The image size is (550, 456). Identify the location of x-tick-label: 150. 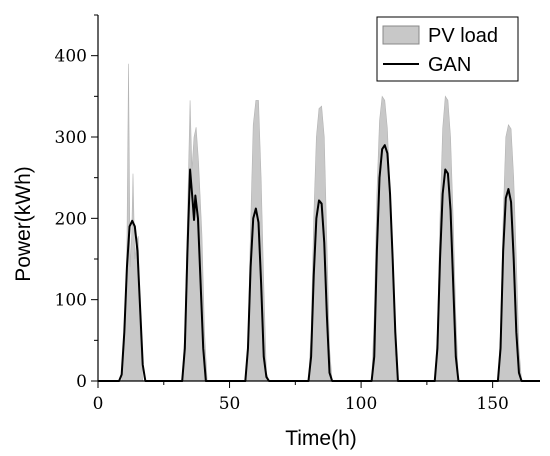
(492, 404).